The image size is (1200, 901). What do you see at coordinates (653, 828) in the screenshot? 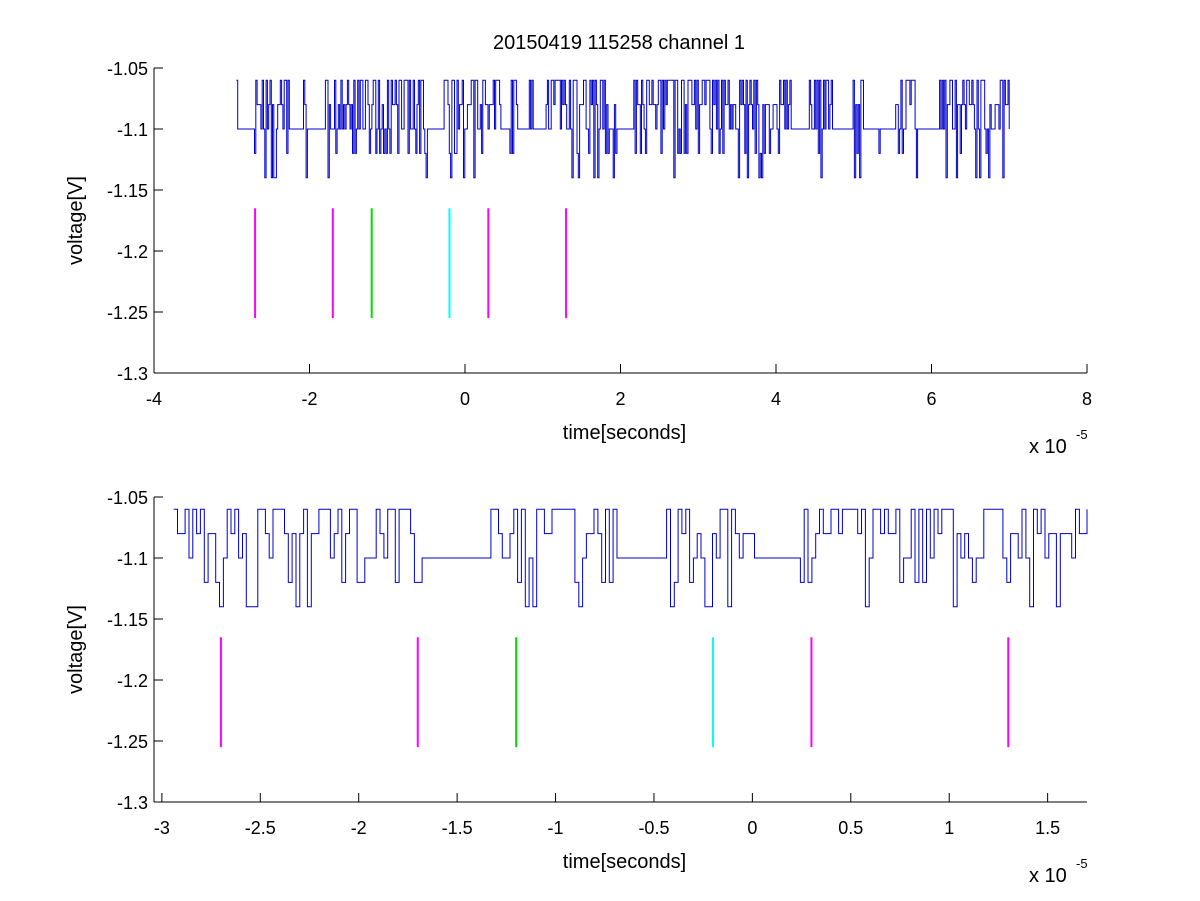
I see `x-tick-label: -0.5` at bounding box center [653, 828].